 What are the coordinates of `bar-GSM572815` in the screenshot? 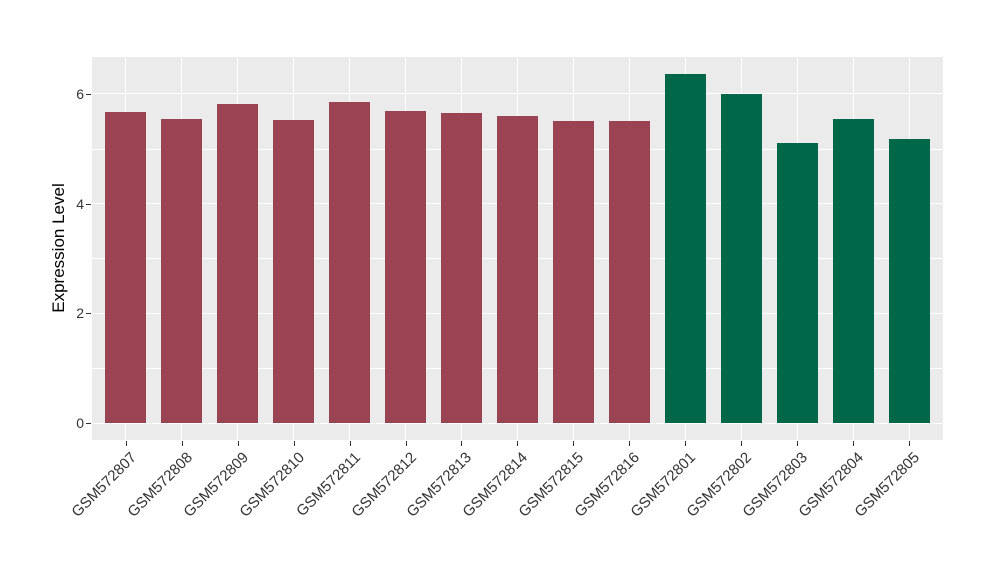 It's located at (573, 272).